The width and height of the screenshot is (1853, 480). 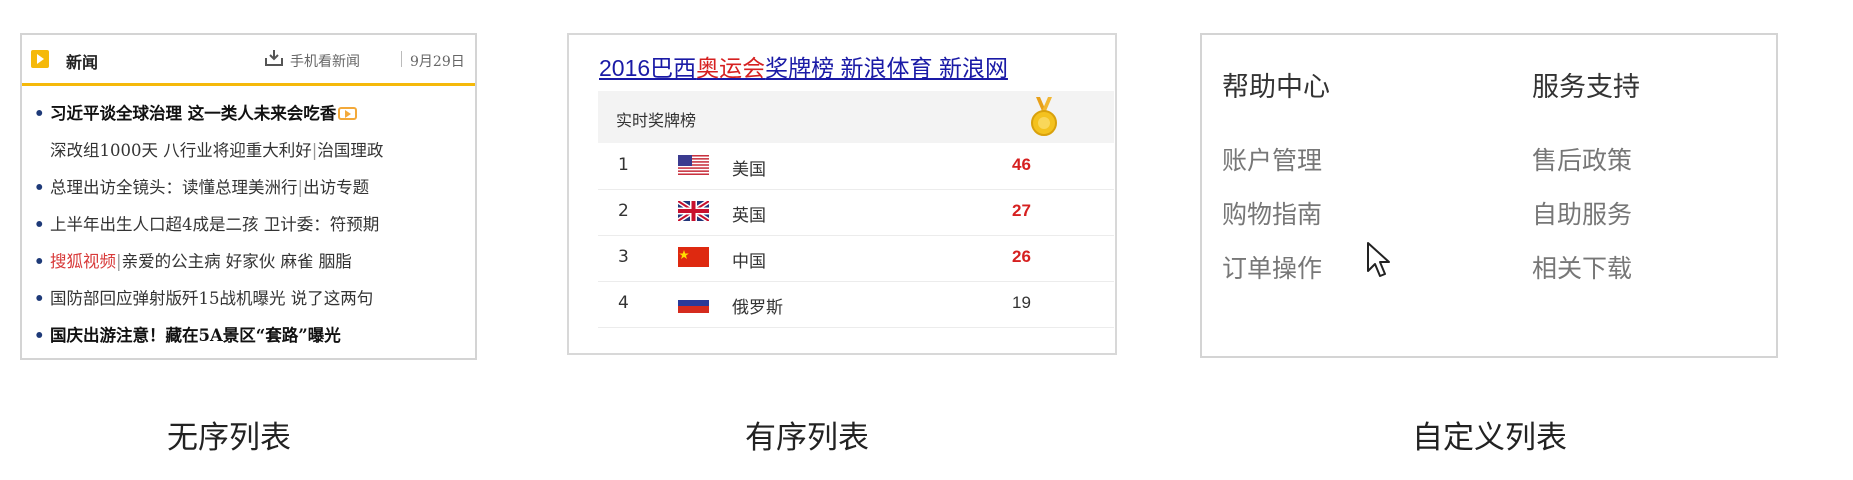 What do you see at coordinates (1272, 160) in the screenshot?
I see `help-link: 账户管理` at bounding box center [1272, 160].